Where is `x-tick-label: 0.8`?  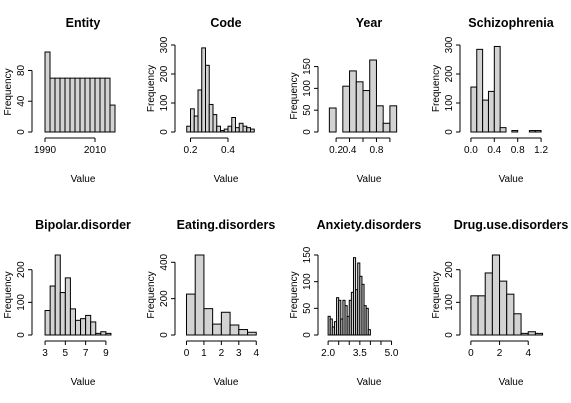
x-tick-label: 0.8 is located at coordinates (377, 150).